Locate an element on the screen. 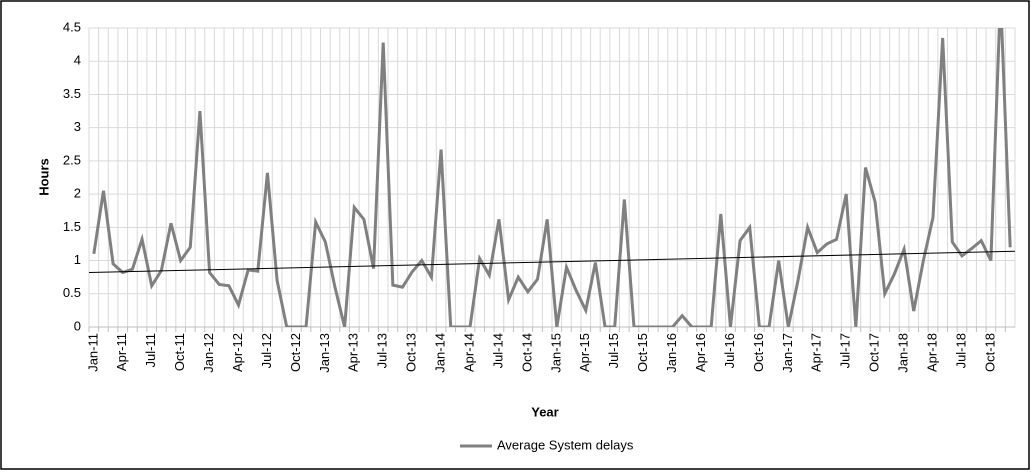  x-tick-label: Apr-14 is located at coordinates (468, 352).